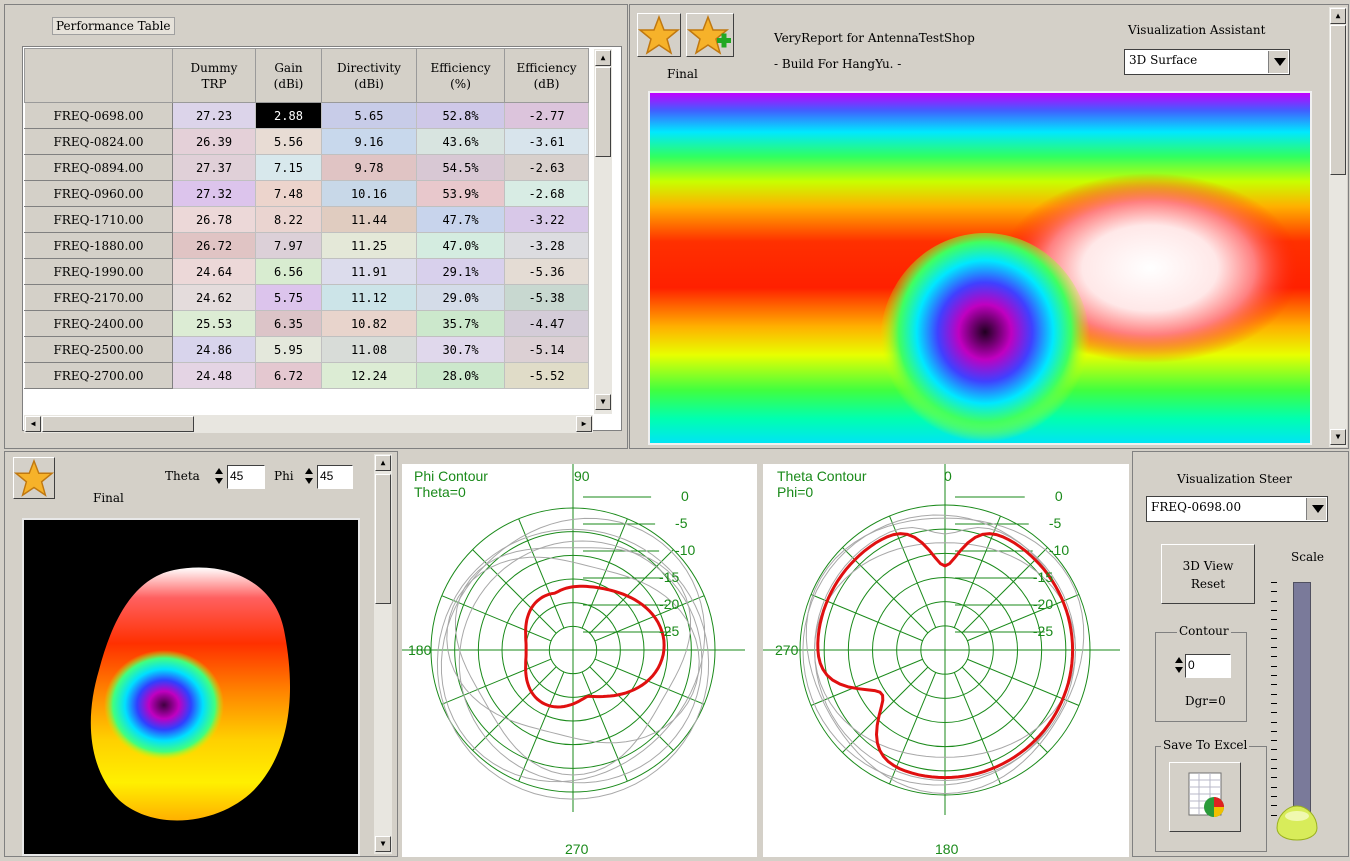  Describe the element at coordinates (383, 539) in the screenshot. I see `view3d-scroll-thumb` at that location.